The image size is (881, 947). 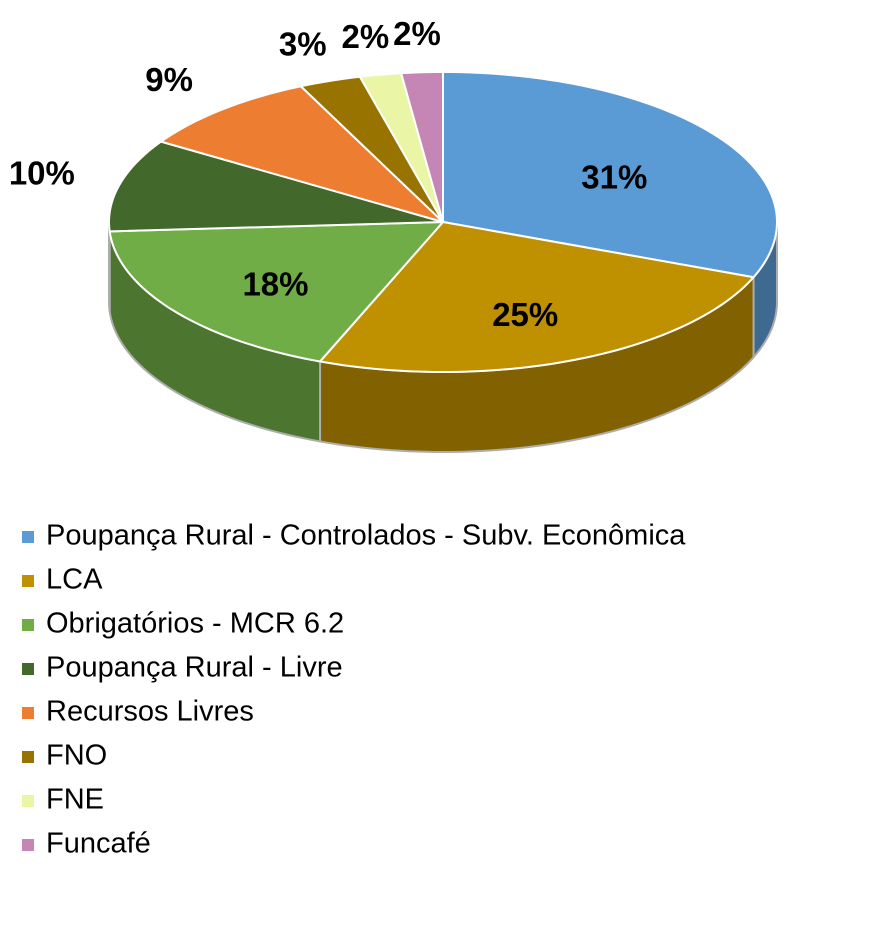 What do you see at coordinates (303, 44) in the screenshot?
I see `data-label: 3%` at bounding box center [303, 44].